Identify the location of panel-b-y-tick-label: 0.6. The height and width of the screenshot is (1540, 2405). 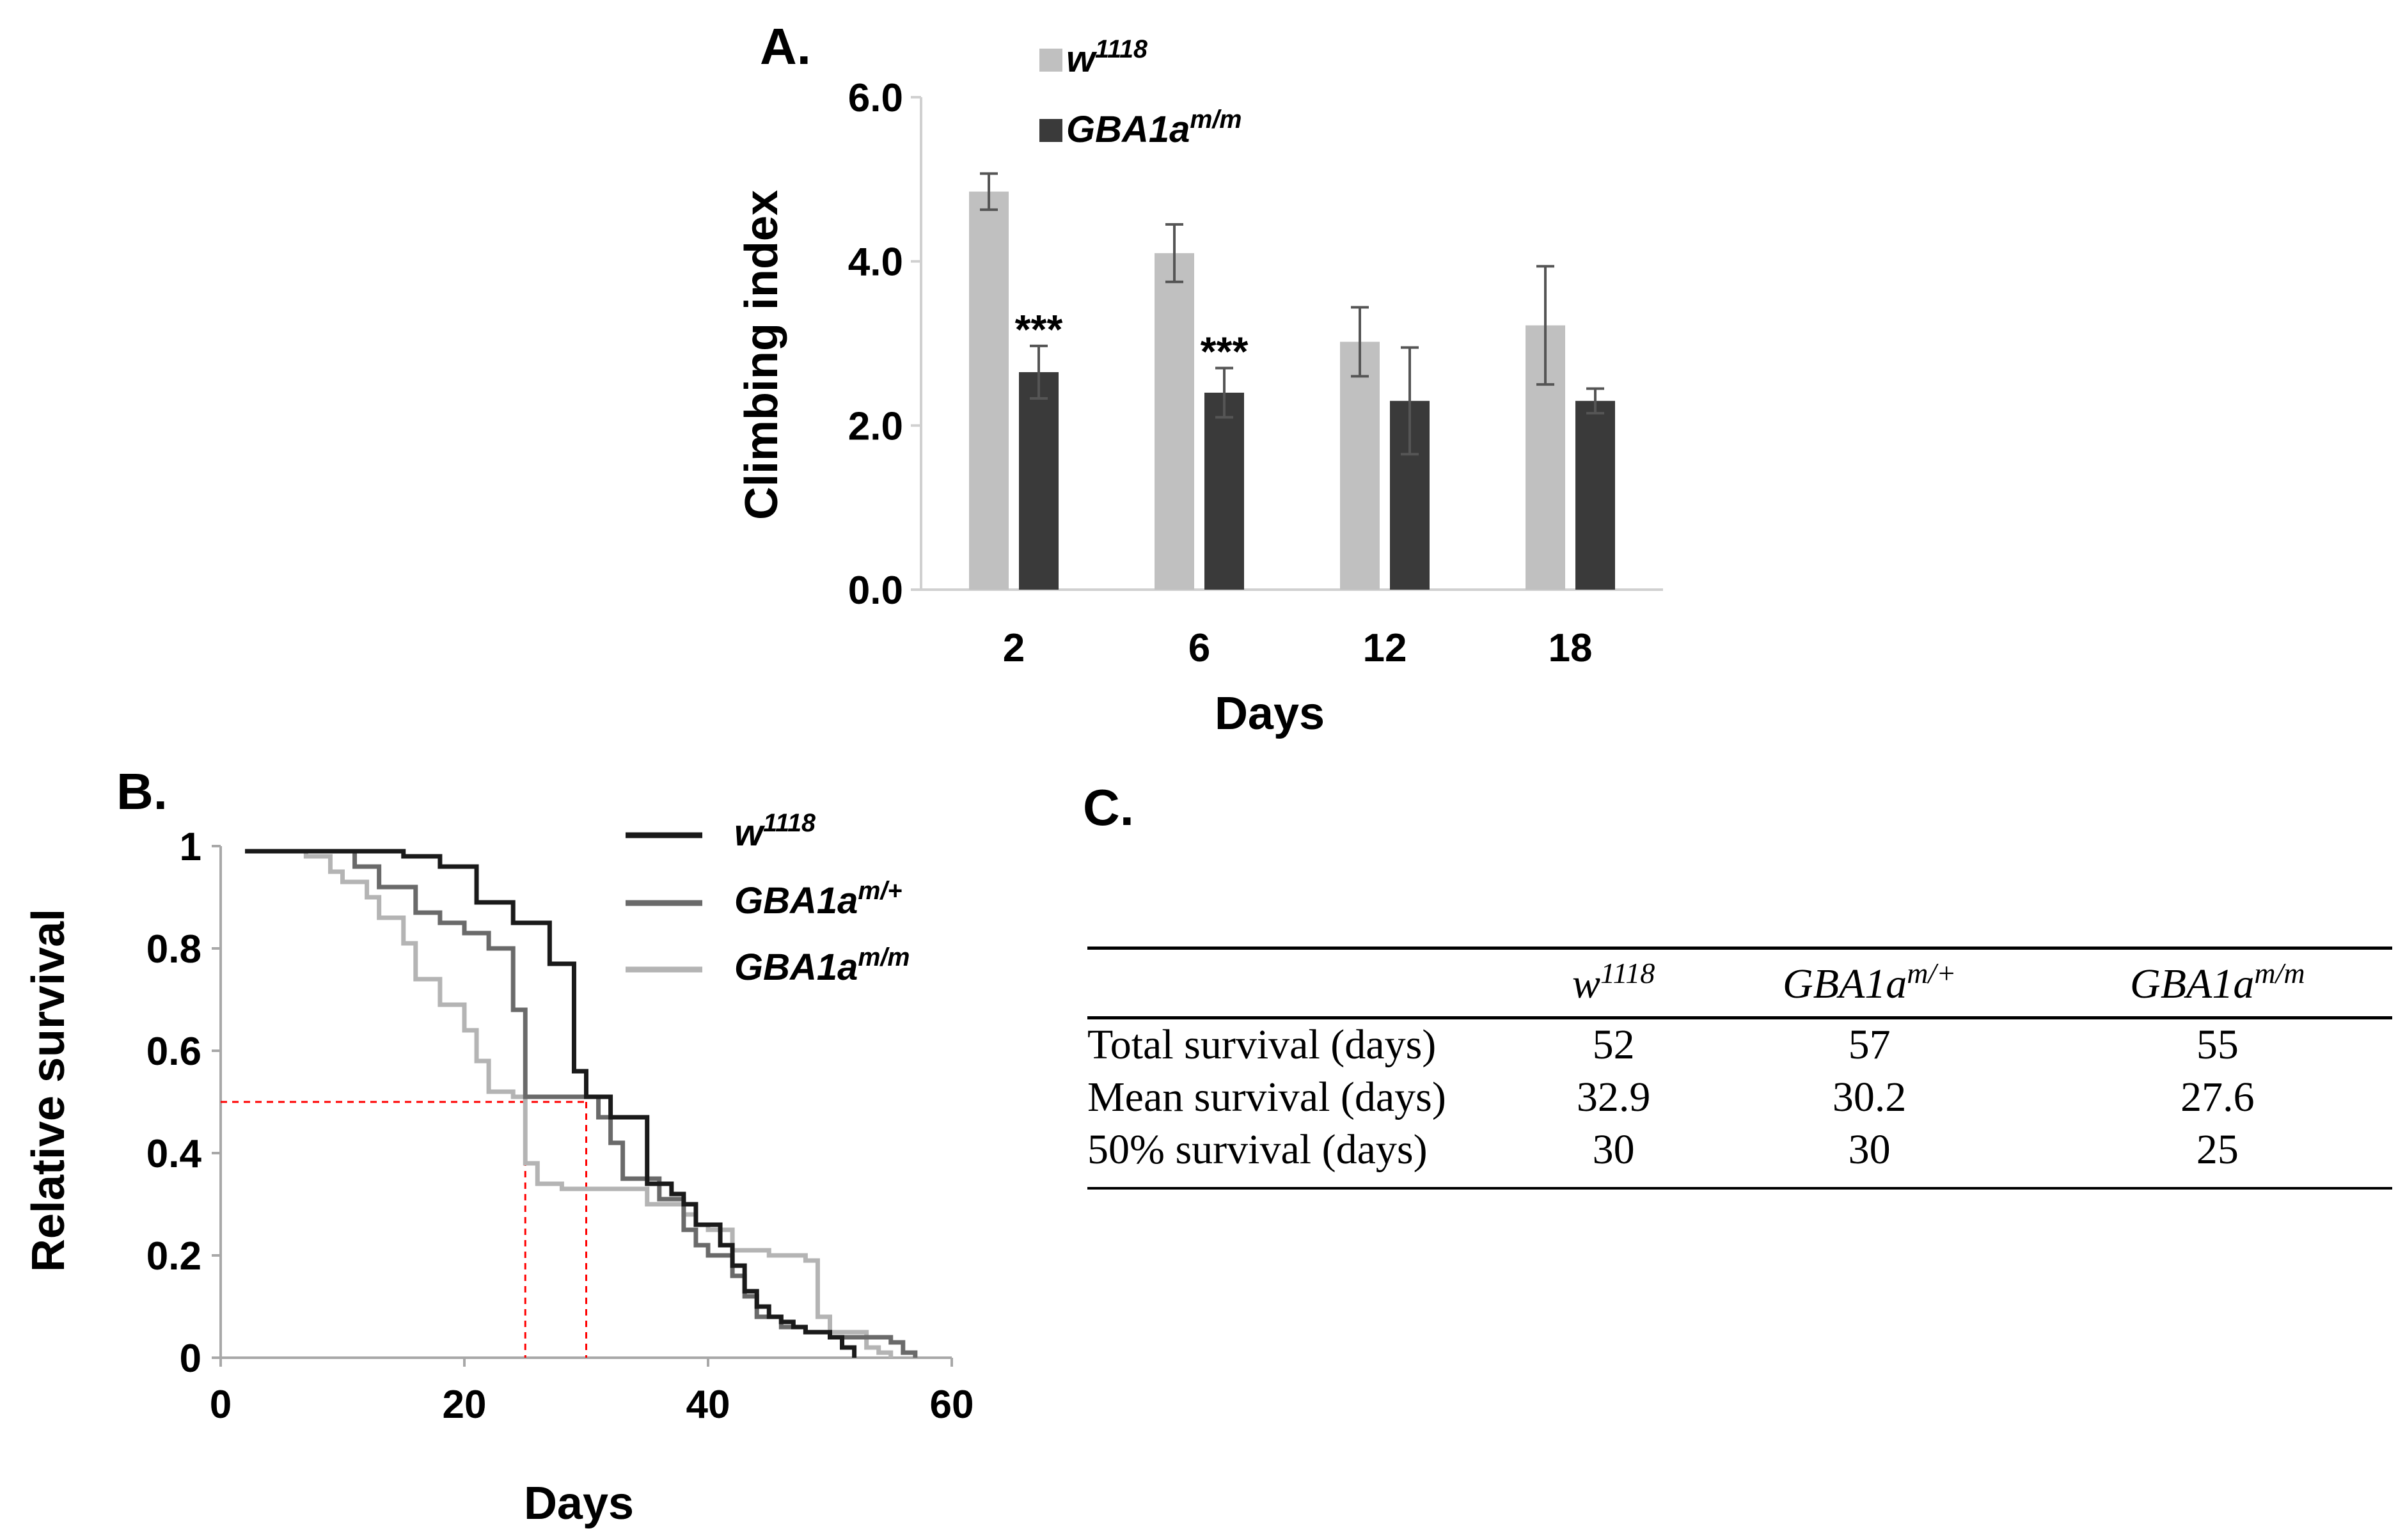
(174, 1052).